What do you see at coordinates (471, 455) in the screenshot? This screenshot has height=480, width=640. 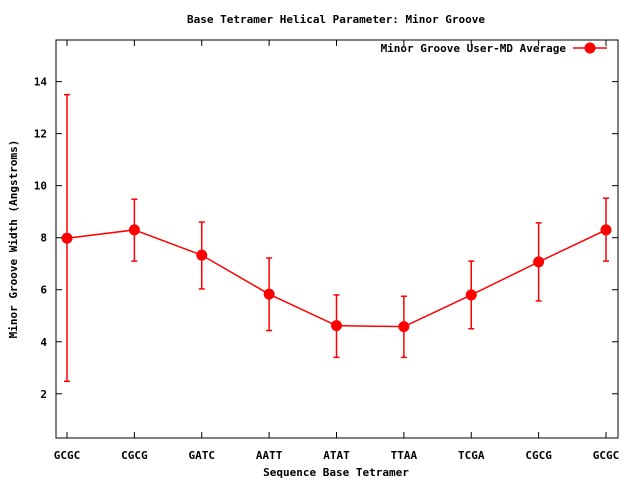 I see `x-tick-label: TCGA` at bounding box center [471, 455].